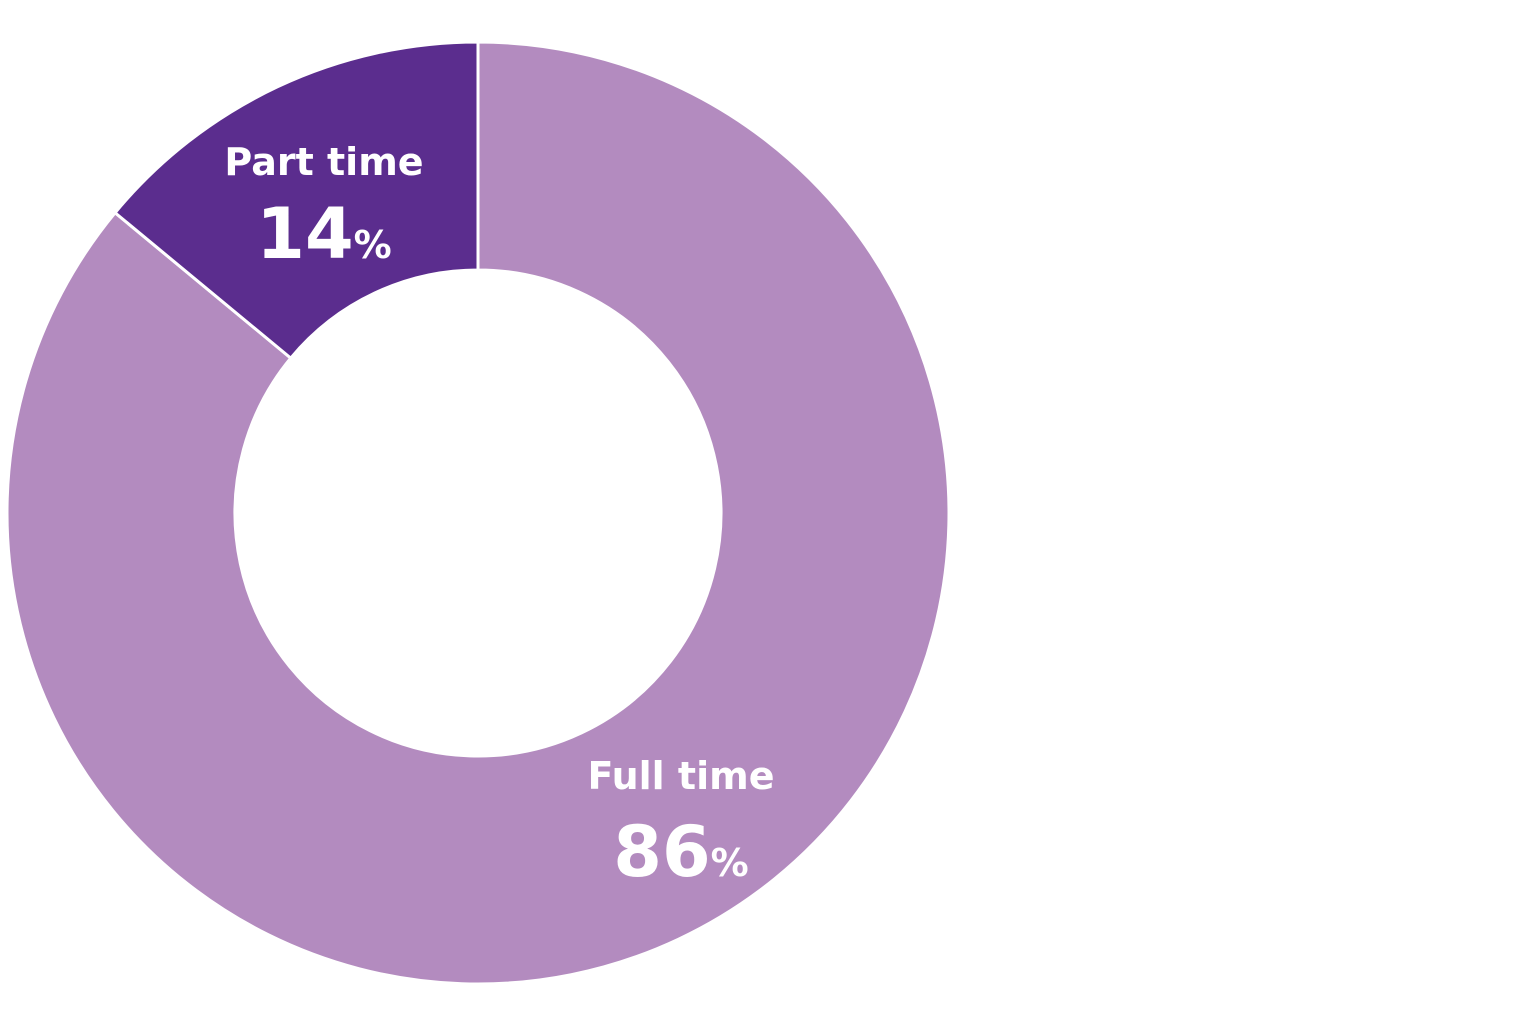  I want to click on slice-part-time, so click(296, 200).